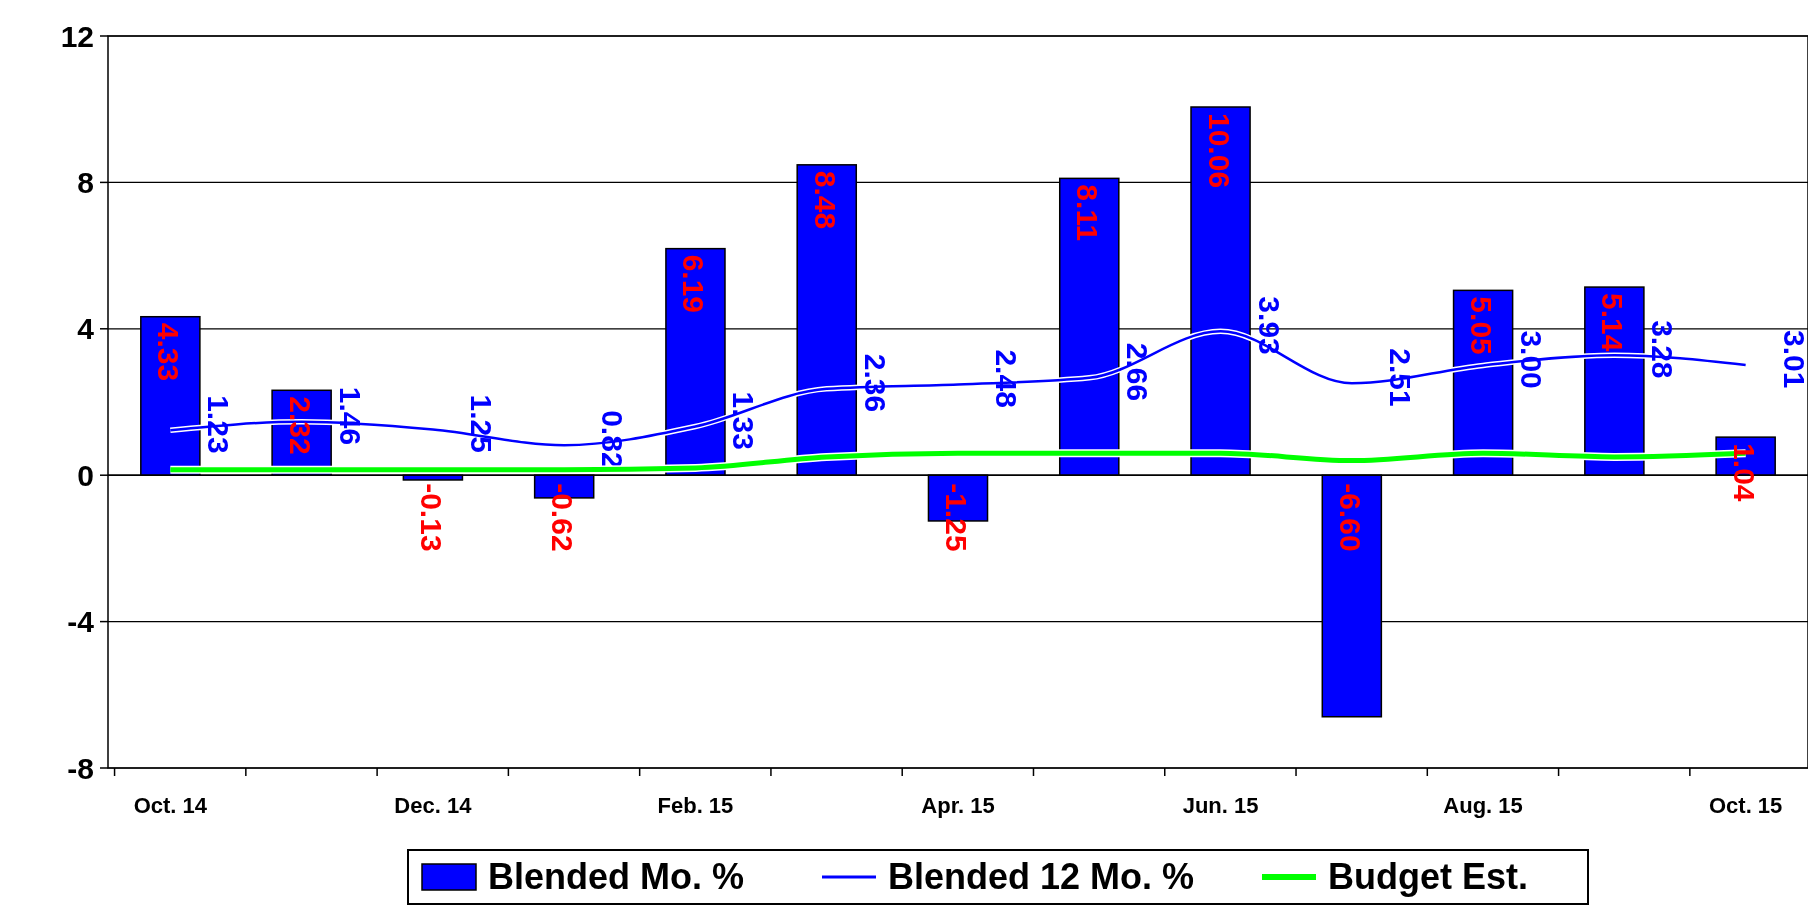 The height and width of the screenshot is (917, 1817). Describe the element at coordinates (85, 182) in the screenshot. I see `y-tick-label: 8` at that location.